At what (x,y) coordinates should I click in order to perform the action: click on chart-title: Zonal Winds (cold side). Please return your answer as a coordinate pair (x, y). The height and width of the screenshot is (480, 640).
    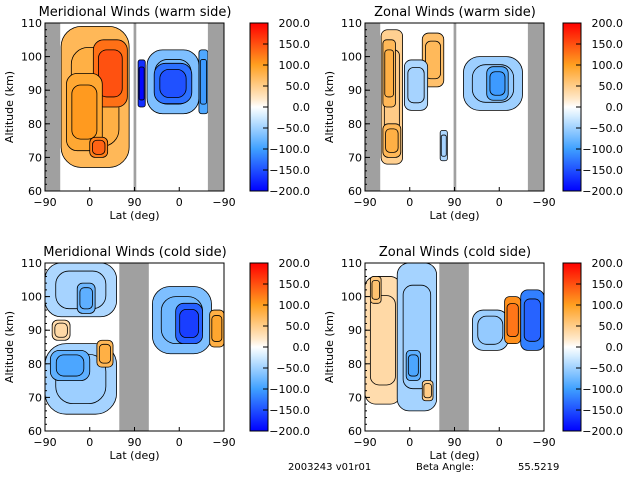
    Looking at the image, I should click on (455, 252).